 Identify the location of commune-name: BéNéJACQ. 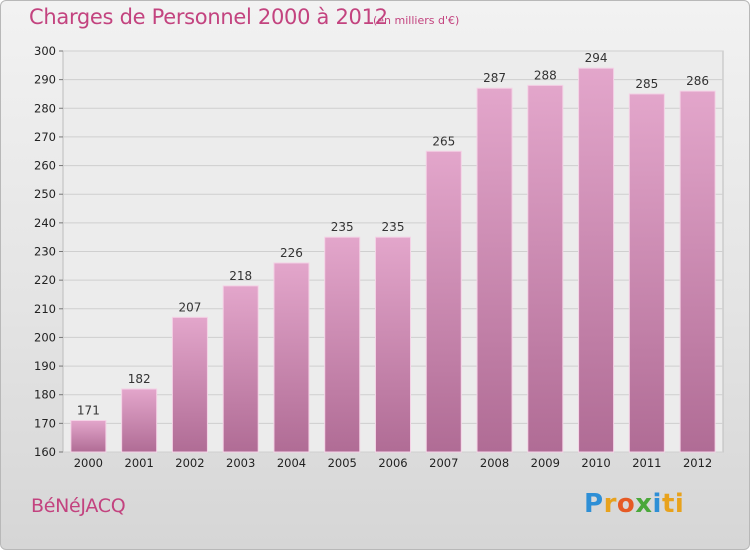
(78, 506).